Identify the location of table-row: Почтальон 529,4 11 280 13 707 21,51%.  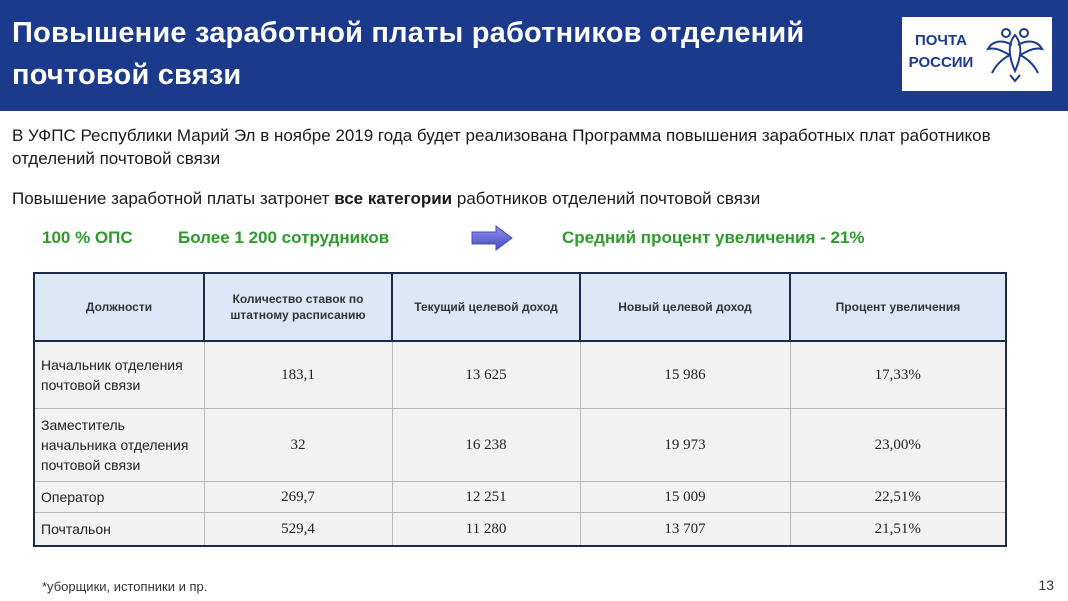
(520, 529).